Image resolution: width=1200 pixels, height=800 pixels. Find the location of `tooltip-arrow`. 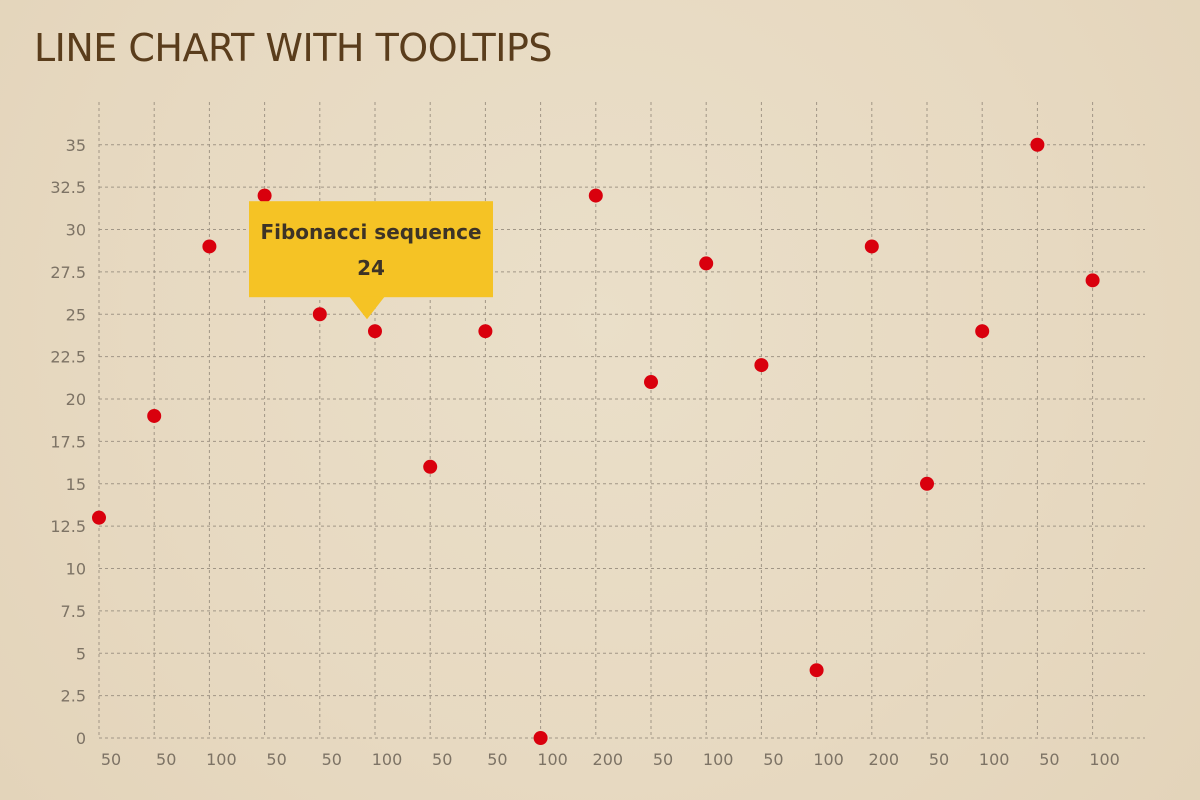

tooltip-arrow is located at coordinates (367, 308).